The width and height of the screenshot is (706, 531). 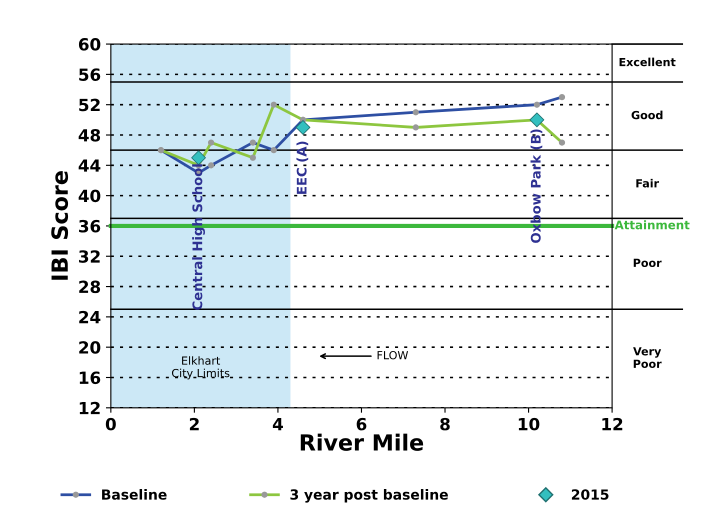 I want to click on y-tick-label: 24, so click(x=89, y=317).